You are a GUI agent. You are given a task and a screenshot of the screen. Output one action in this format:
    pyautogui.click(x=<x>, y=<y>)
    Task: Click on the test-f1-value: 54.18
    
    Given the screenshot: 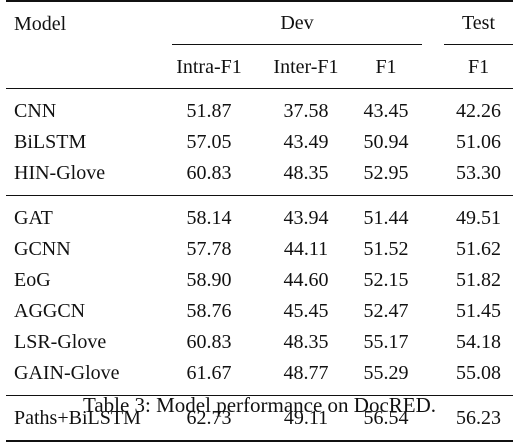 What is the action you would take?
    pyautogui.click(x=479, y=342)
    